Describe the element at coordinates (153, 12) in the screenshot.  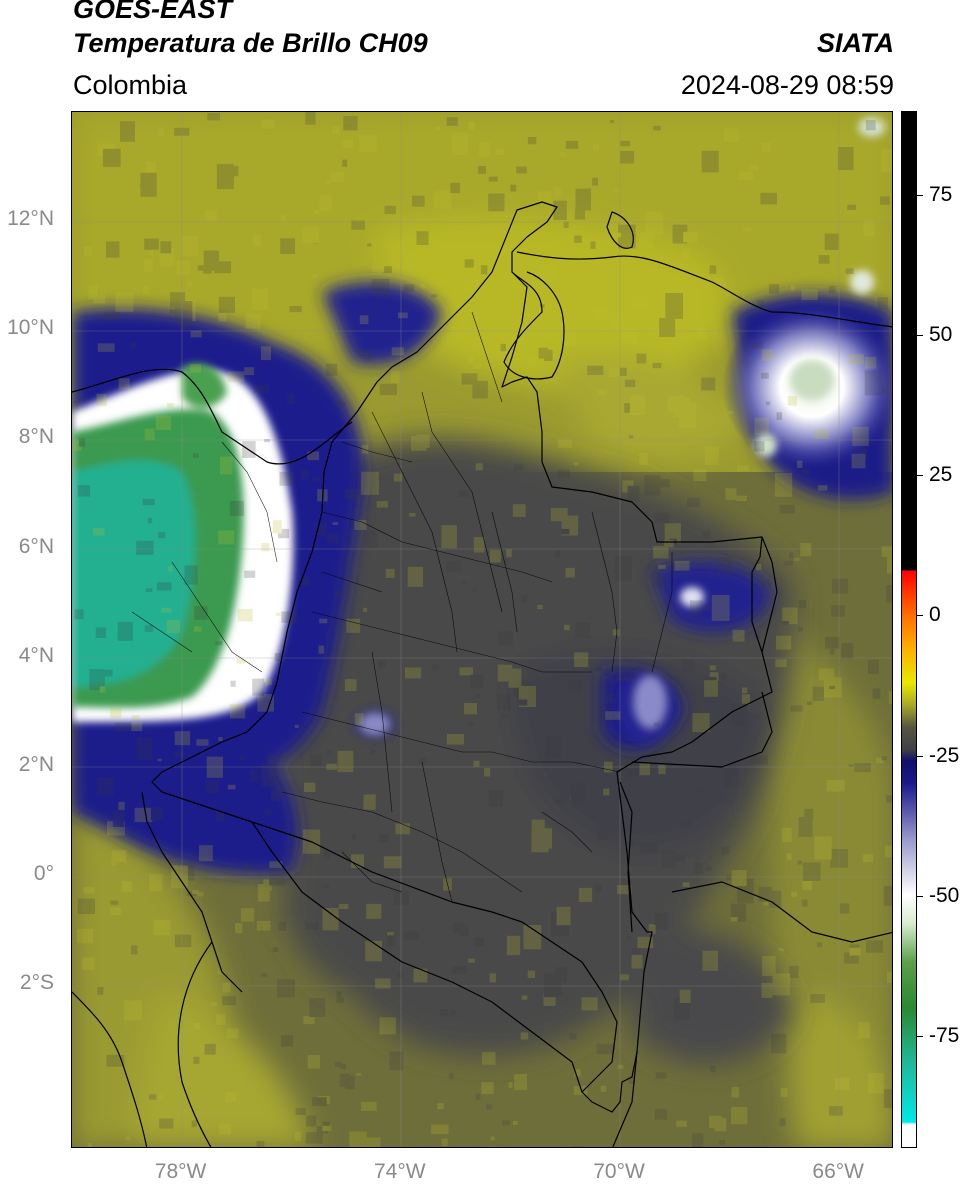
I see `satellite-name: GOES-EAST` at that location.